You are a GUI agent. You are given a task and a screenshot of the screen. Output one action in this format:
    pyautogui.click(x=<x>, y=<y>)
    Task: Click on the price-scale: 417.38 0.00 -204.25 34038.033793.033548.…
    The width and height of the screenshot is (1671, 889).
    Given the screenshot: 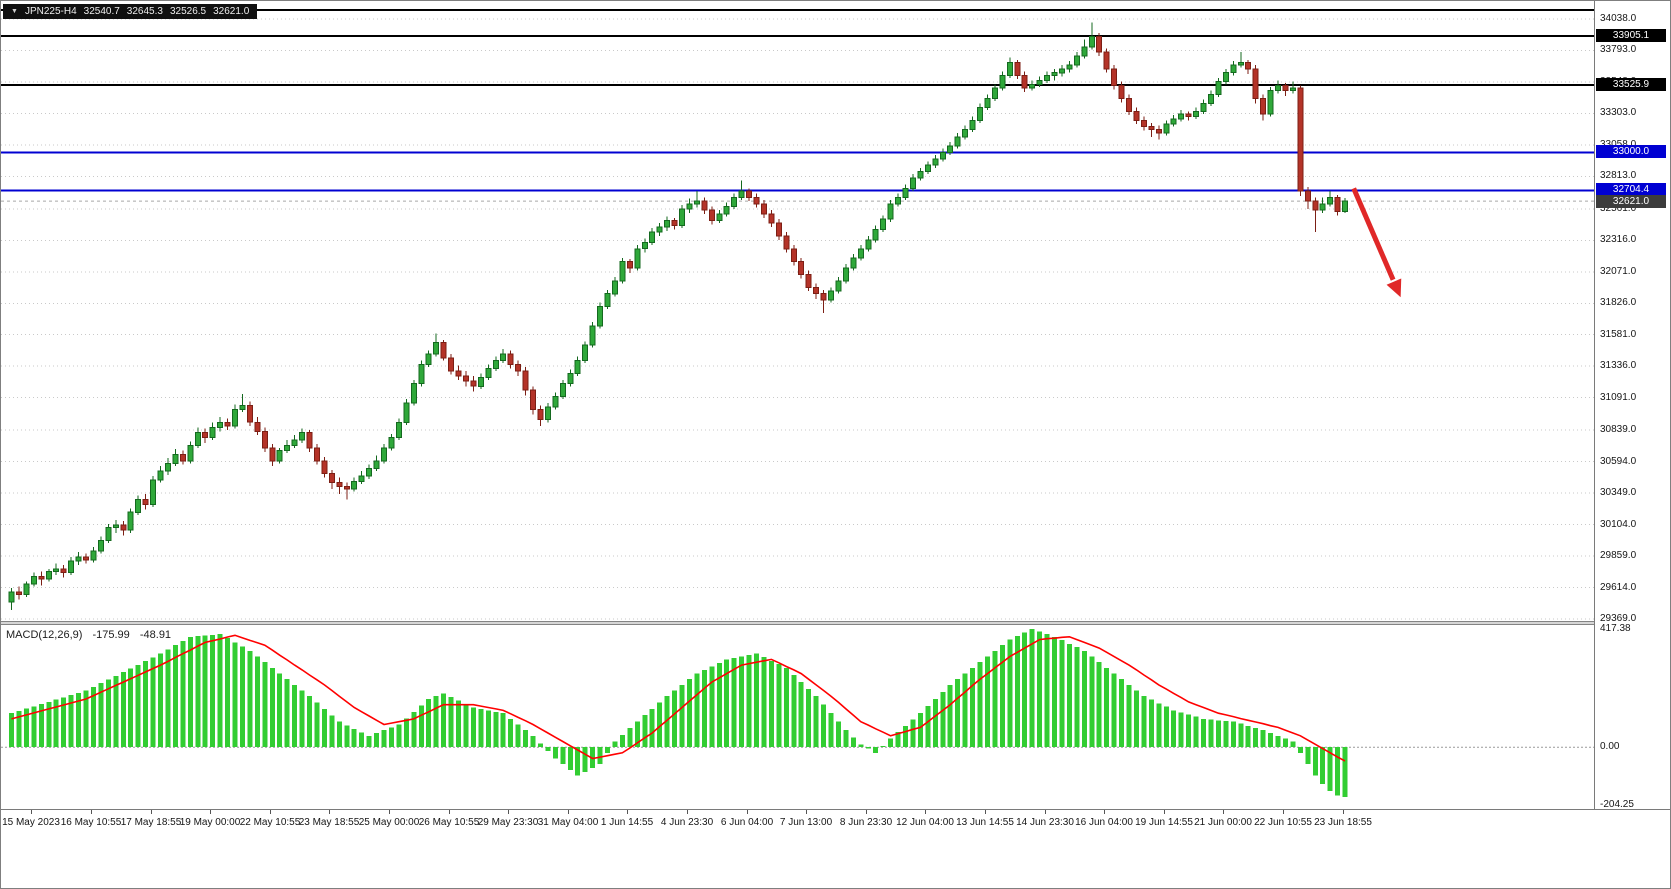 What is the action you would take?
    pyautogui.click(x=1632, y=405)
    